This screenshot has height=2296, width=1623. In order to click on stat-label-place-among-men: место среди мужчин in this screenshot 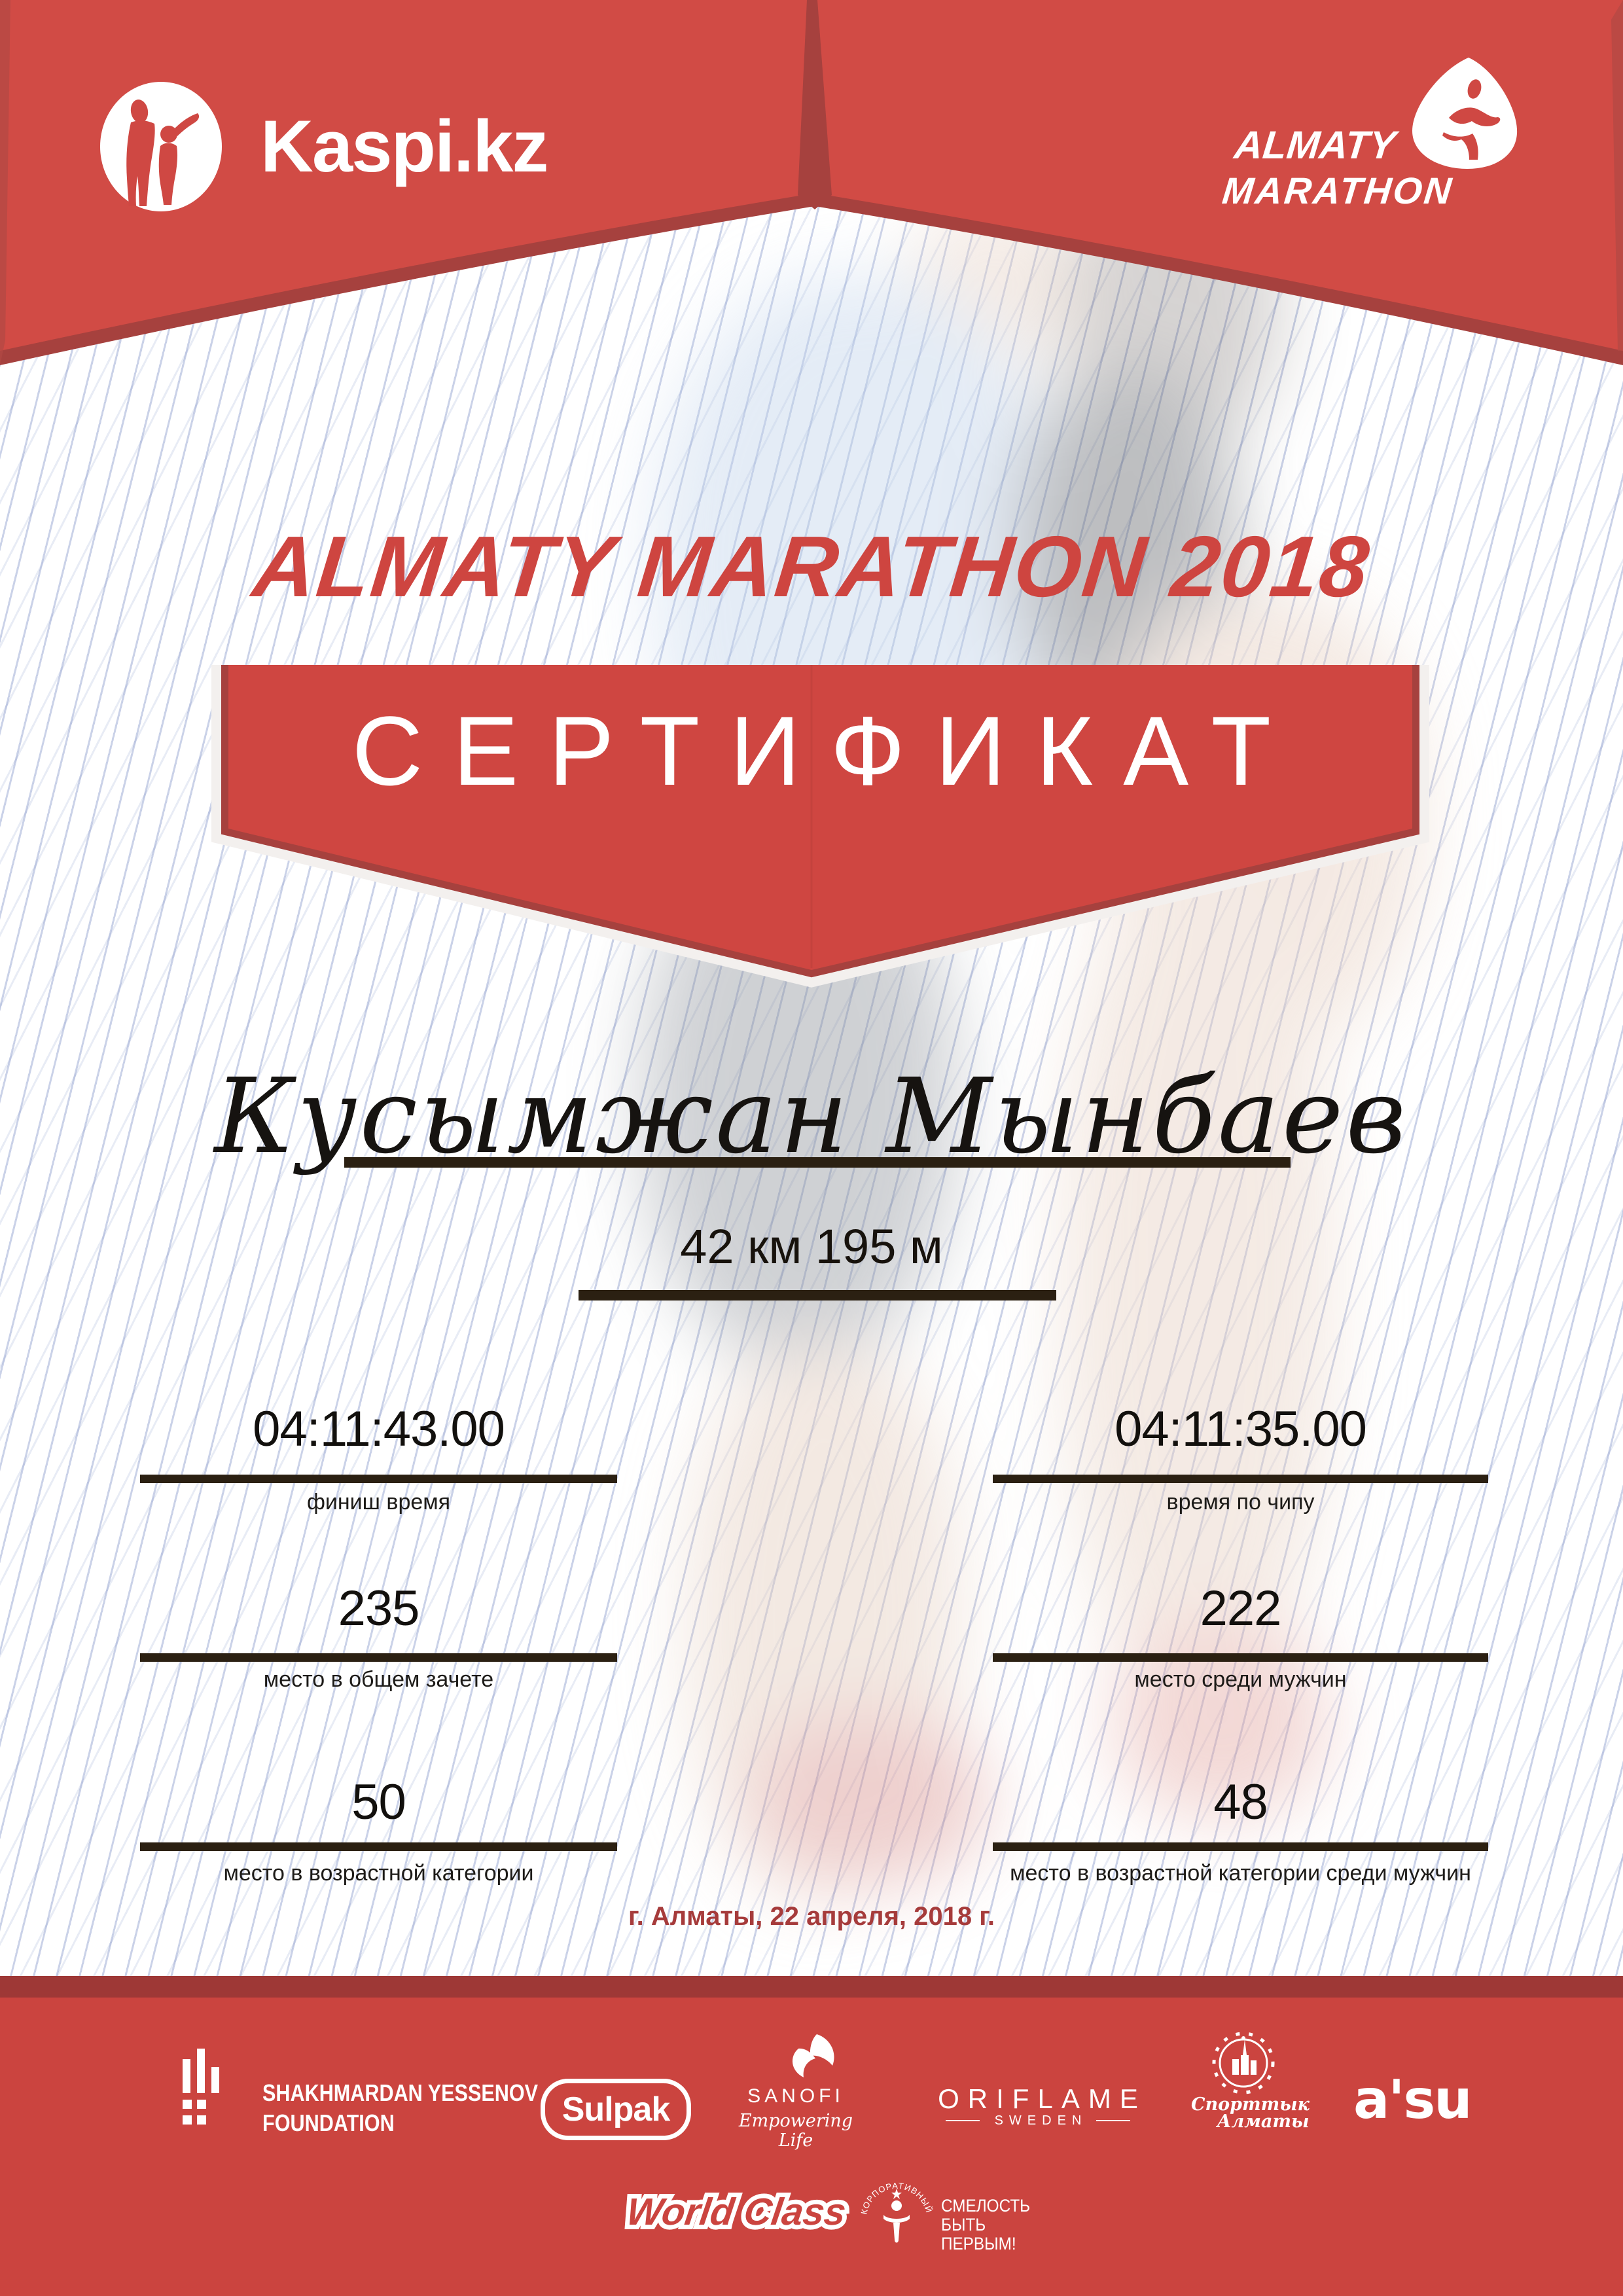, I will do `click(1240, 1679)`.